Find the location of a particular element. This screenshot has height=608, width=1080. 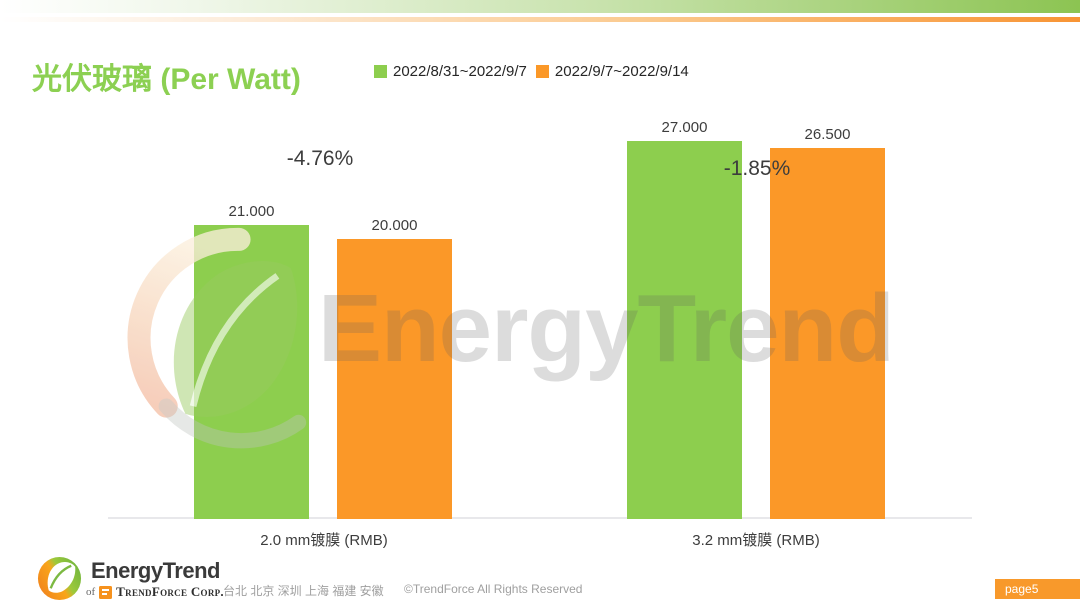

legend-label-week2: 2022/9/7~2022/9/14 is located at coordinates (621, 71).